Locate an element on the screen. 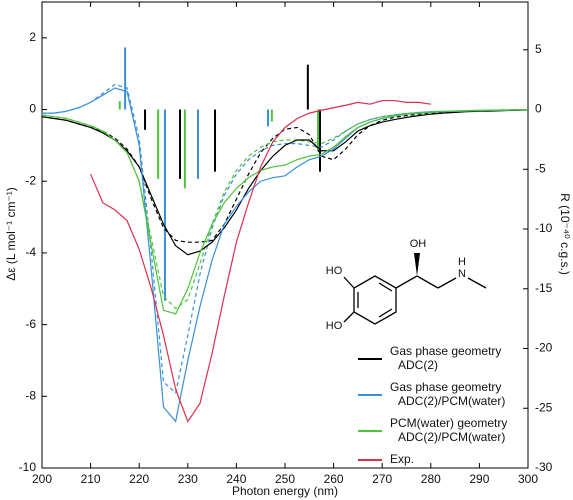 This screenshot has height=500, width=573. y2-tick-label: -5 is located at coordinates (540, 168).